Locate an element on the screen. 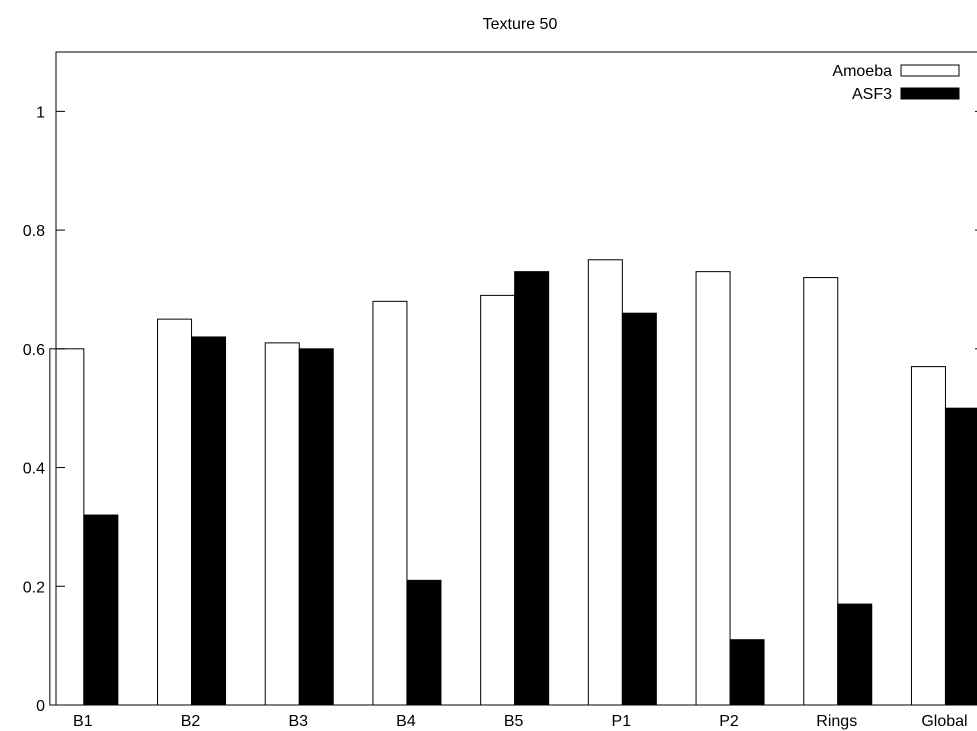 The height and width of the screenshot is (731, 977). bar-asf3-p2 is located at coordinates (747, 672).